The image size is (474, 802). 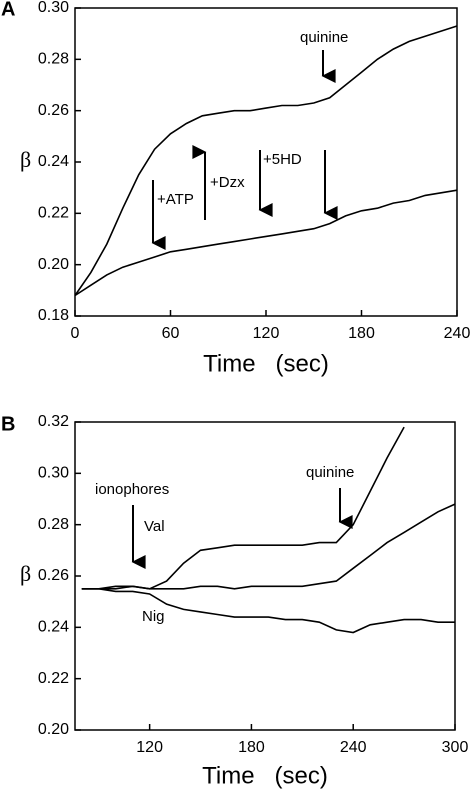 I want to click on y-tick-label: 0.18, so click(x=53, y=315).